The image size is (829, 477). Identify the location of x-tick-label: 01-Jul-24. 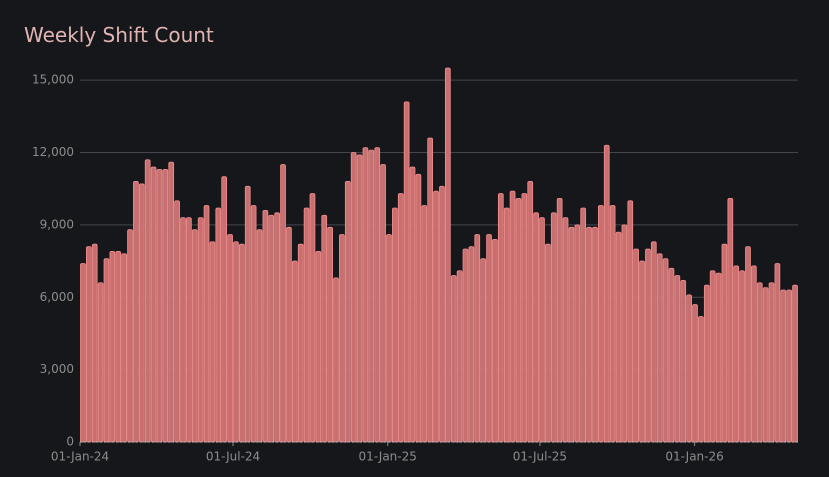
(233, 457).